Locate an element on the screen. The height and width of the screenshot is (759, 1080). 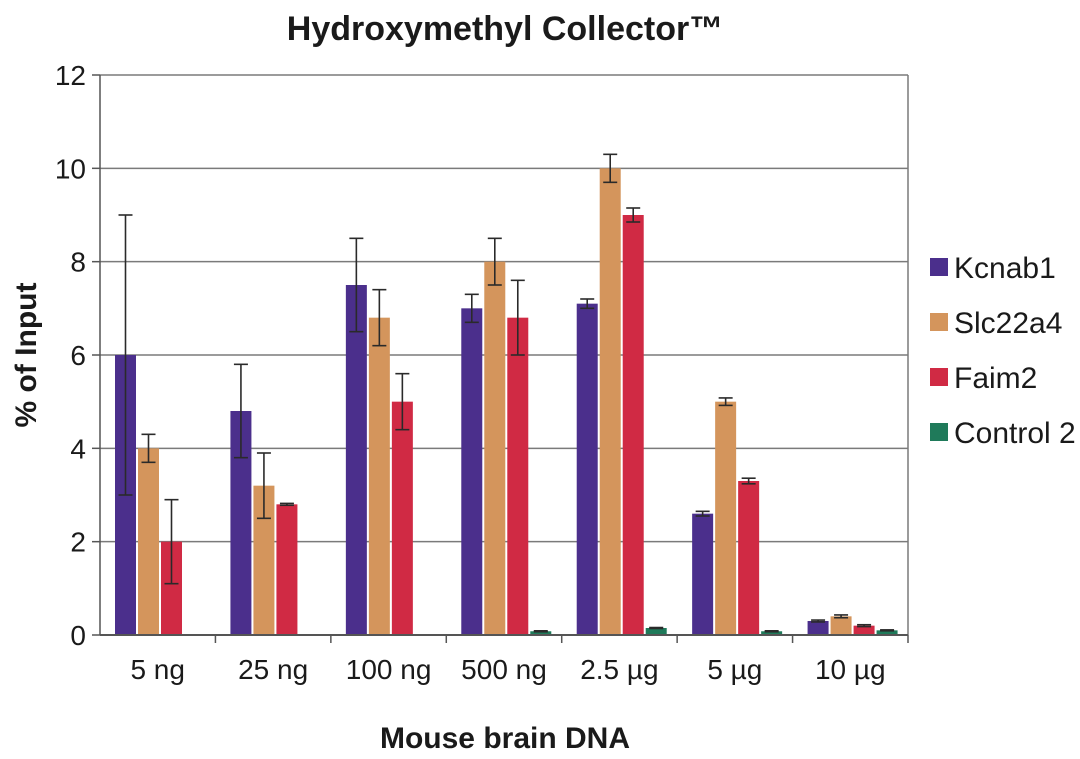
x-axis-title: Mouse brain DNA is located at coordinates (505, 738).